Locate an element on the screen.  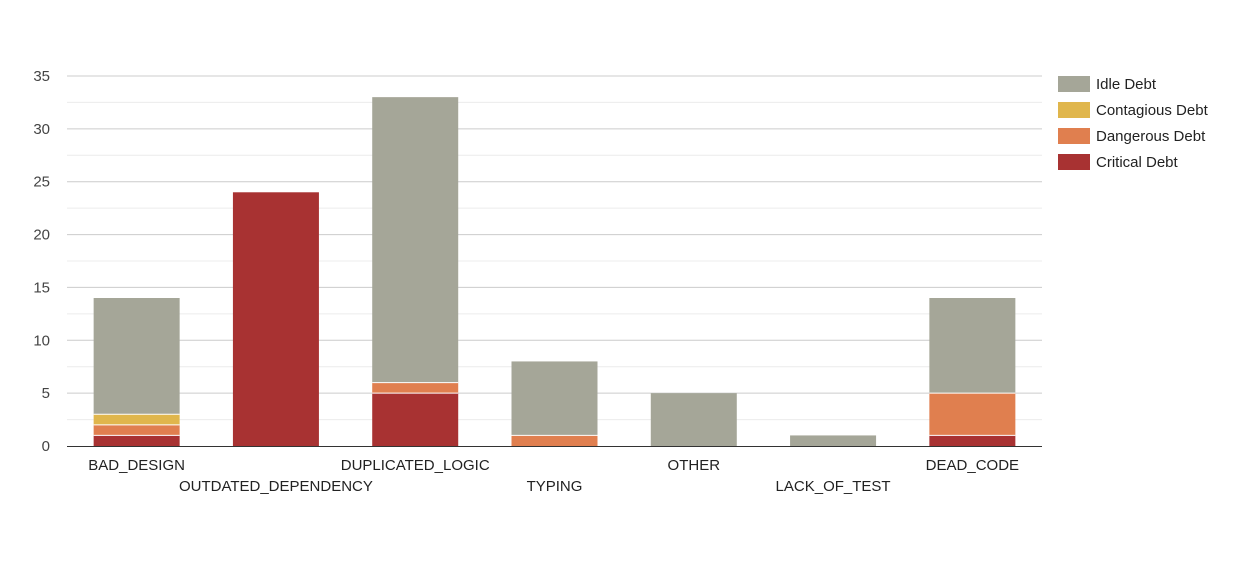
legend-label: Idle Debt is located at coordinates (1126, 84).